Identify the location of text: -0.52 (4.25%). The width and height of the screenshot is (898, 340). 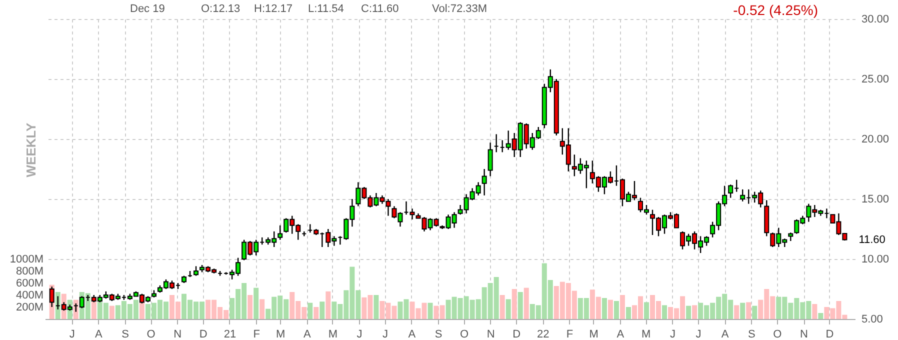
(775, 10).